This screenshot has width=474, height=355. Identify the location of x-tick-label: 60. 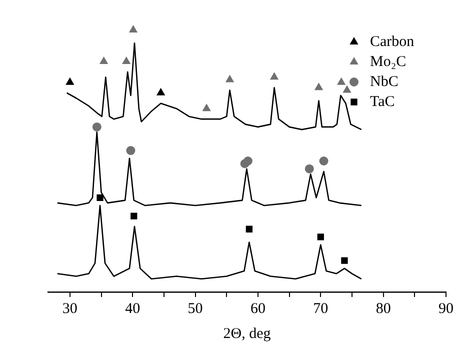
(258, 308).